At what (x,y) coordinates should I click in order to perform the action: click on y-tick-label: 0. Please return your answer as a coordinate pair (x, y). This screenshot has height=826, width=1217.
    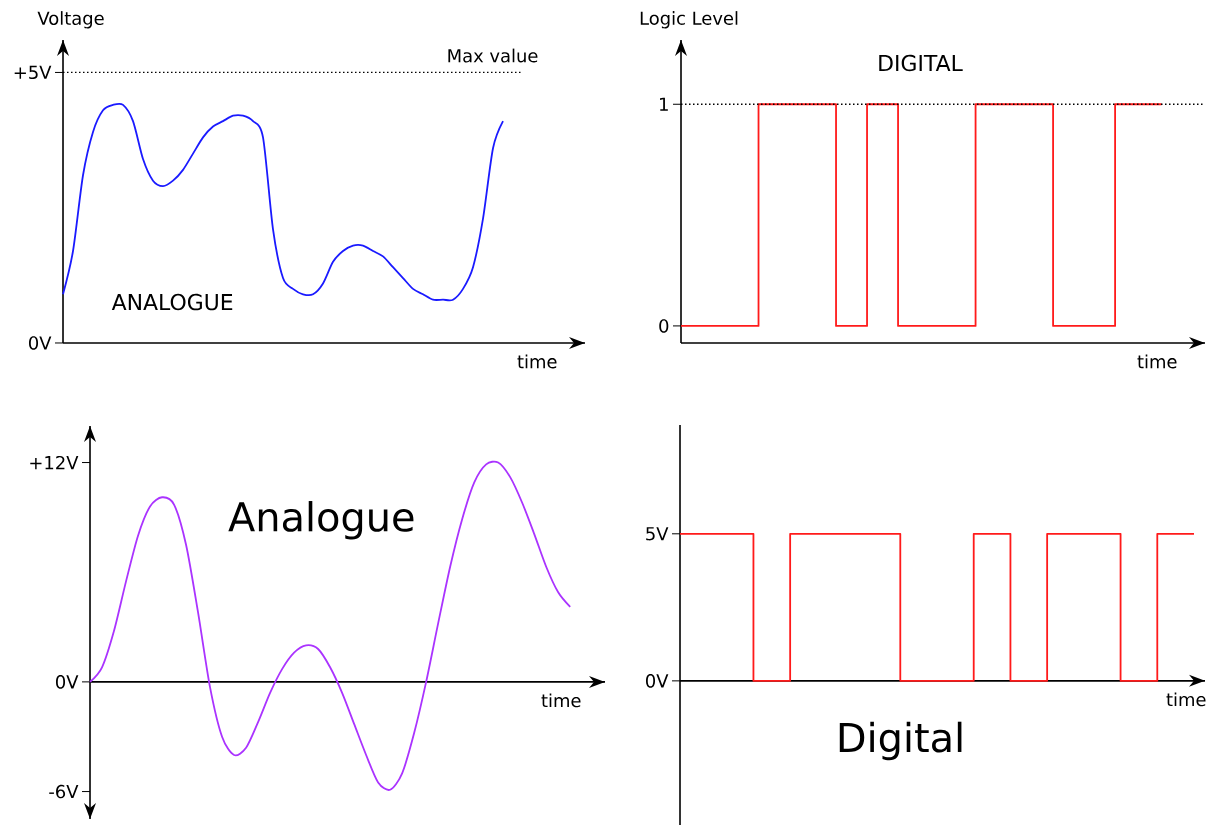
    Looking at the image, I should click on (664, 326).